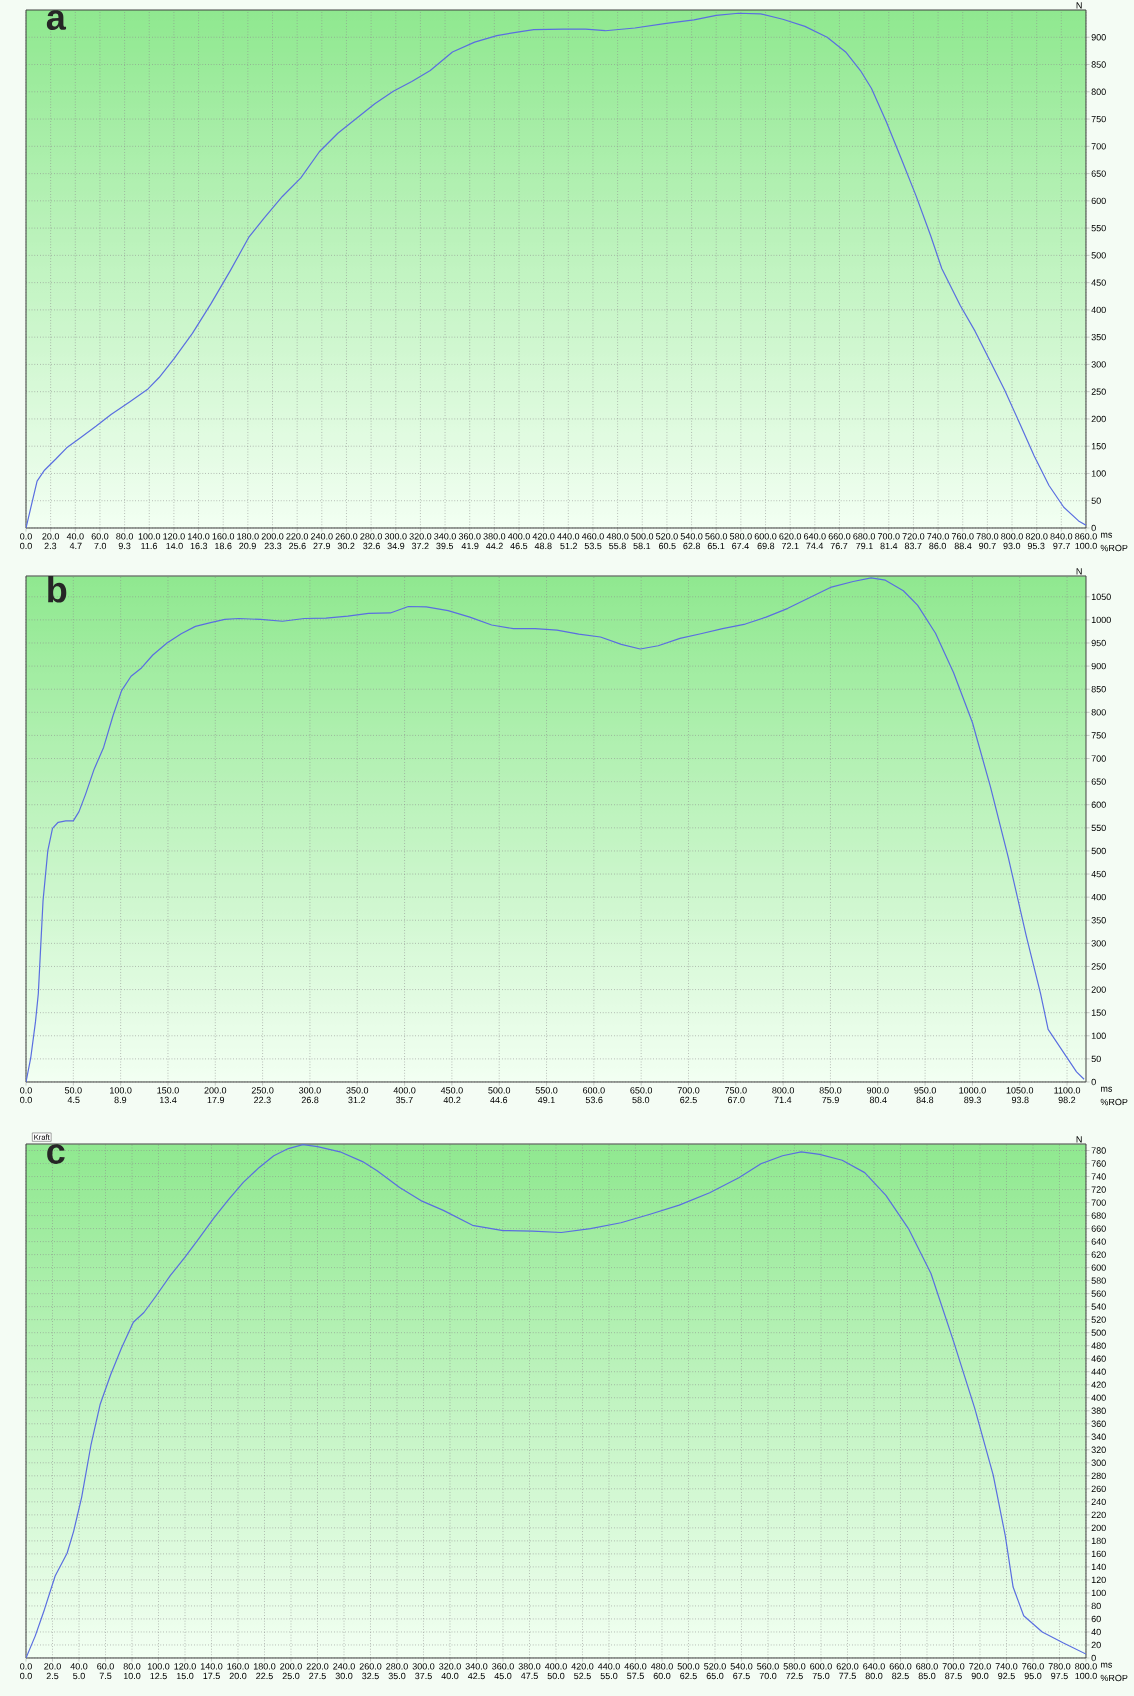 This screenshot has width=1134, height=1696. Describe the element at coordinates (57, 589) in the screenshot. I see `chart-title: b` at that location.